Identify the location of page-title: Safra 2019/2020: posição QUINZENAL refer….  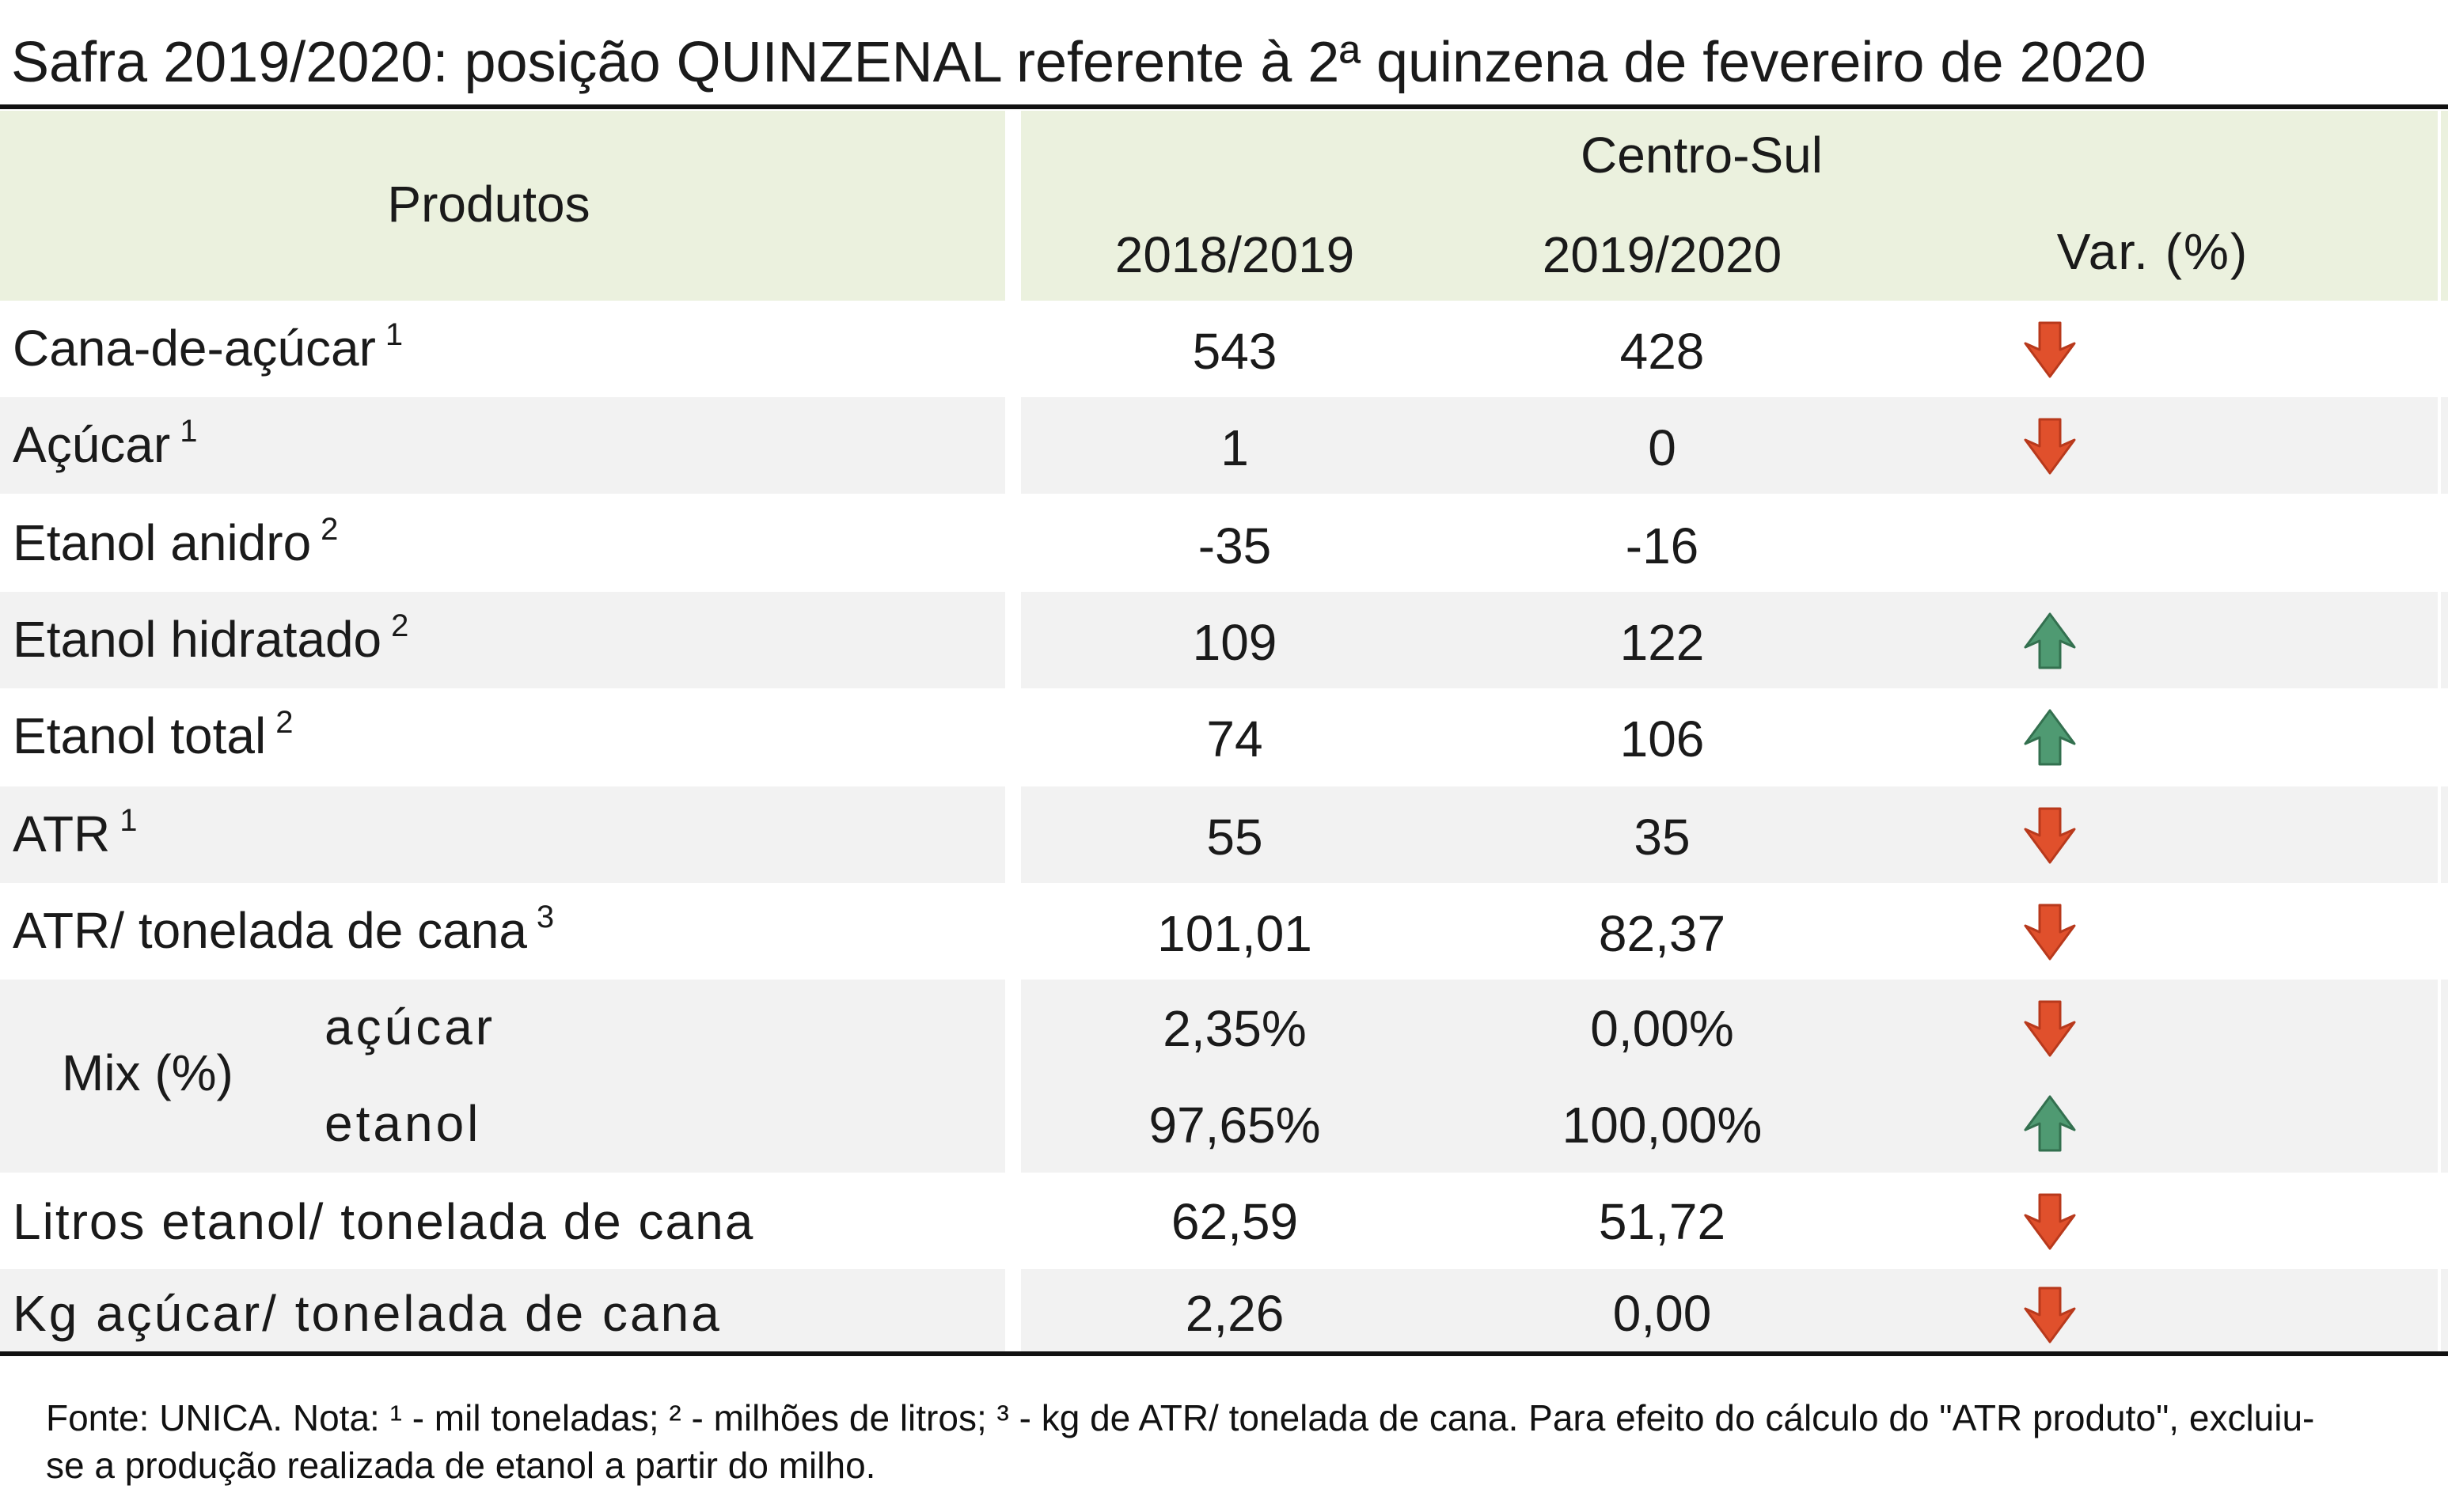
(1078, 62).